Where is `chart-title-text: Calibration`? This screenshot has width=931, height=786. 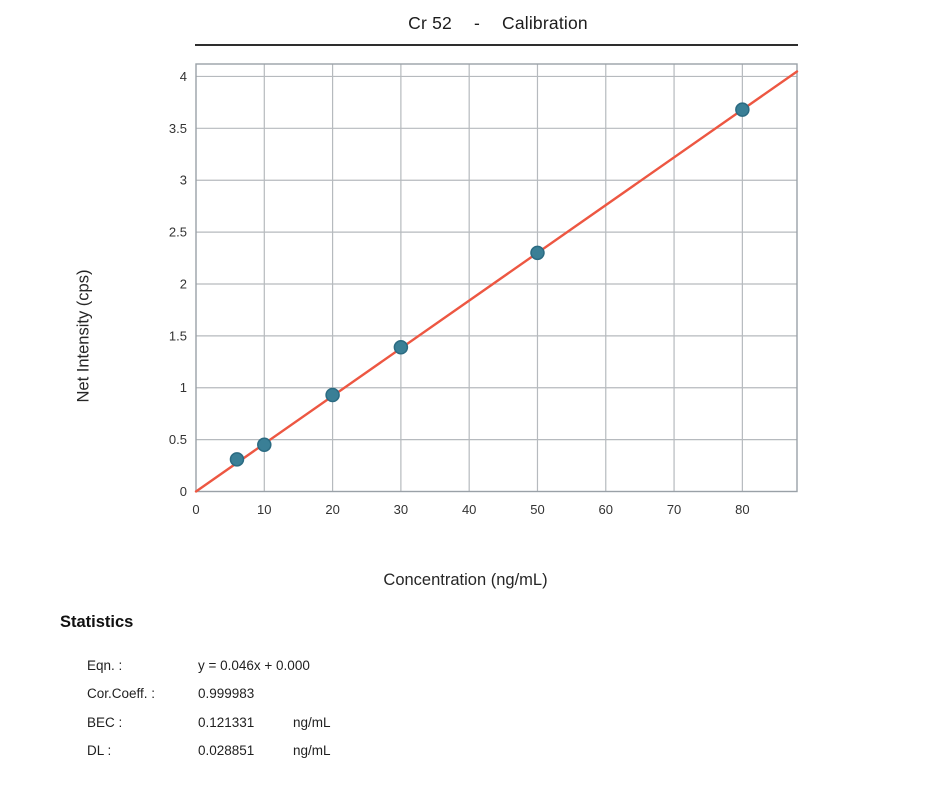
chart-title-text: Calibration is located at coordinates (544, 23).